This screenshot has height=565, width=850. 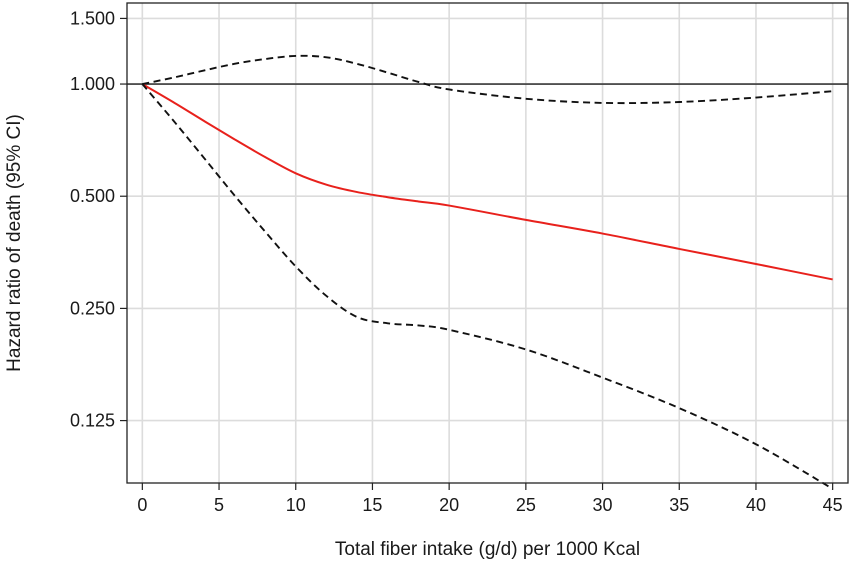 What do you see at coordinates (14, 243) in the screenshot?
I see `y-axis-title: Hazard ratio of death (95% CI)` at bounding box center [14, 243].